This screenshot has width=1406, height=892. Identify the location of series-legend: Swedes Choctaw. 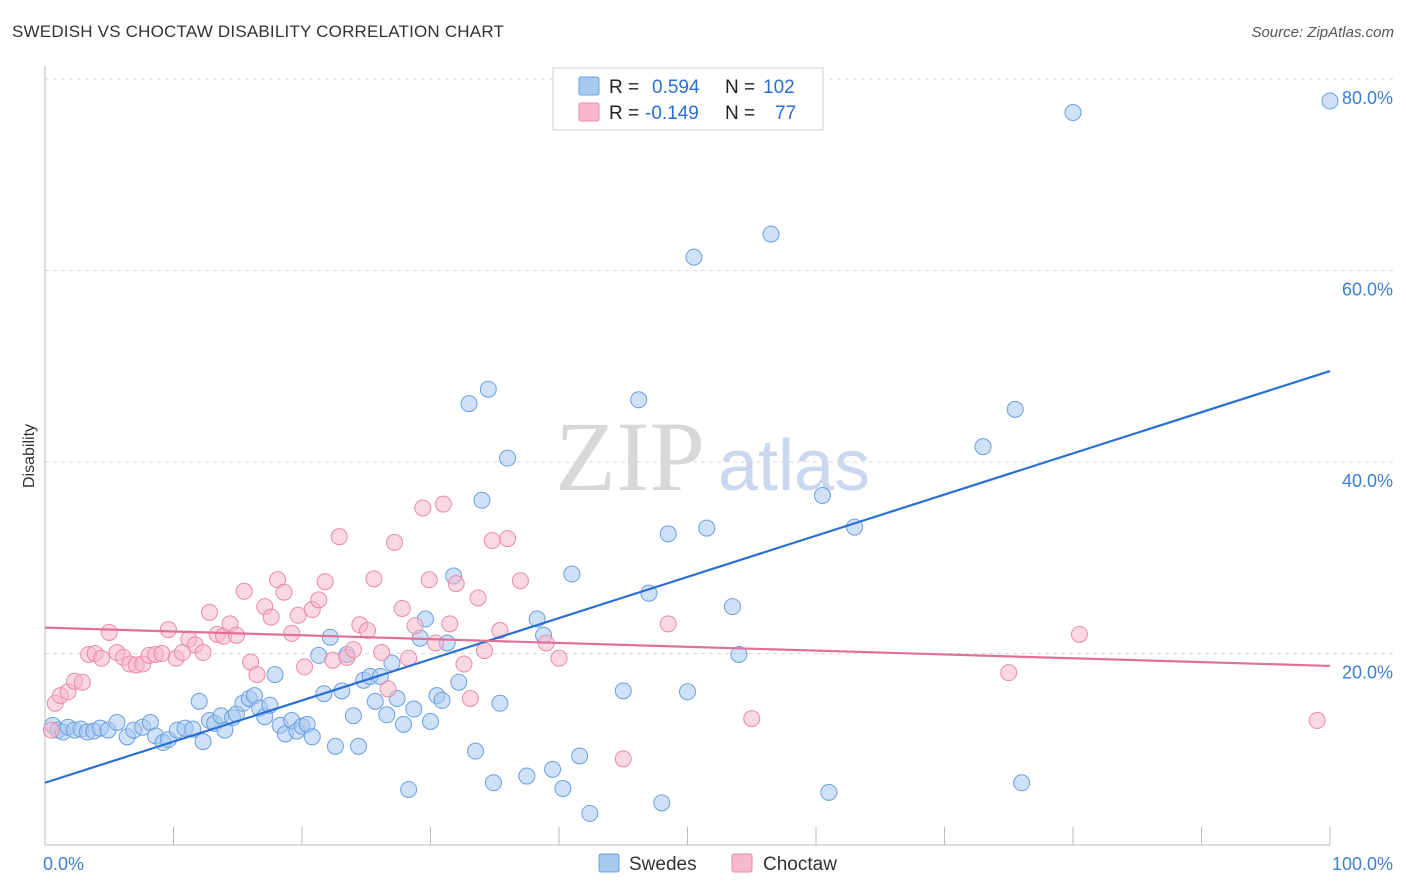
(717, 864).